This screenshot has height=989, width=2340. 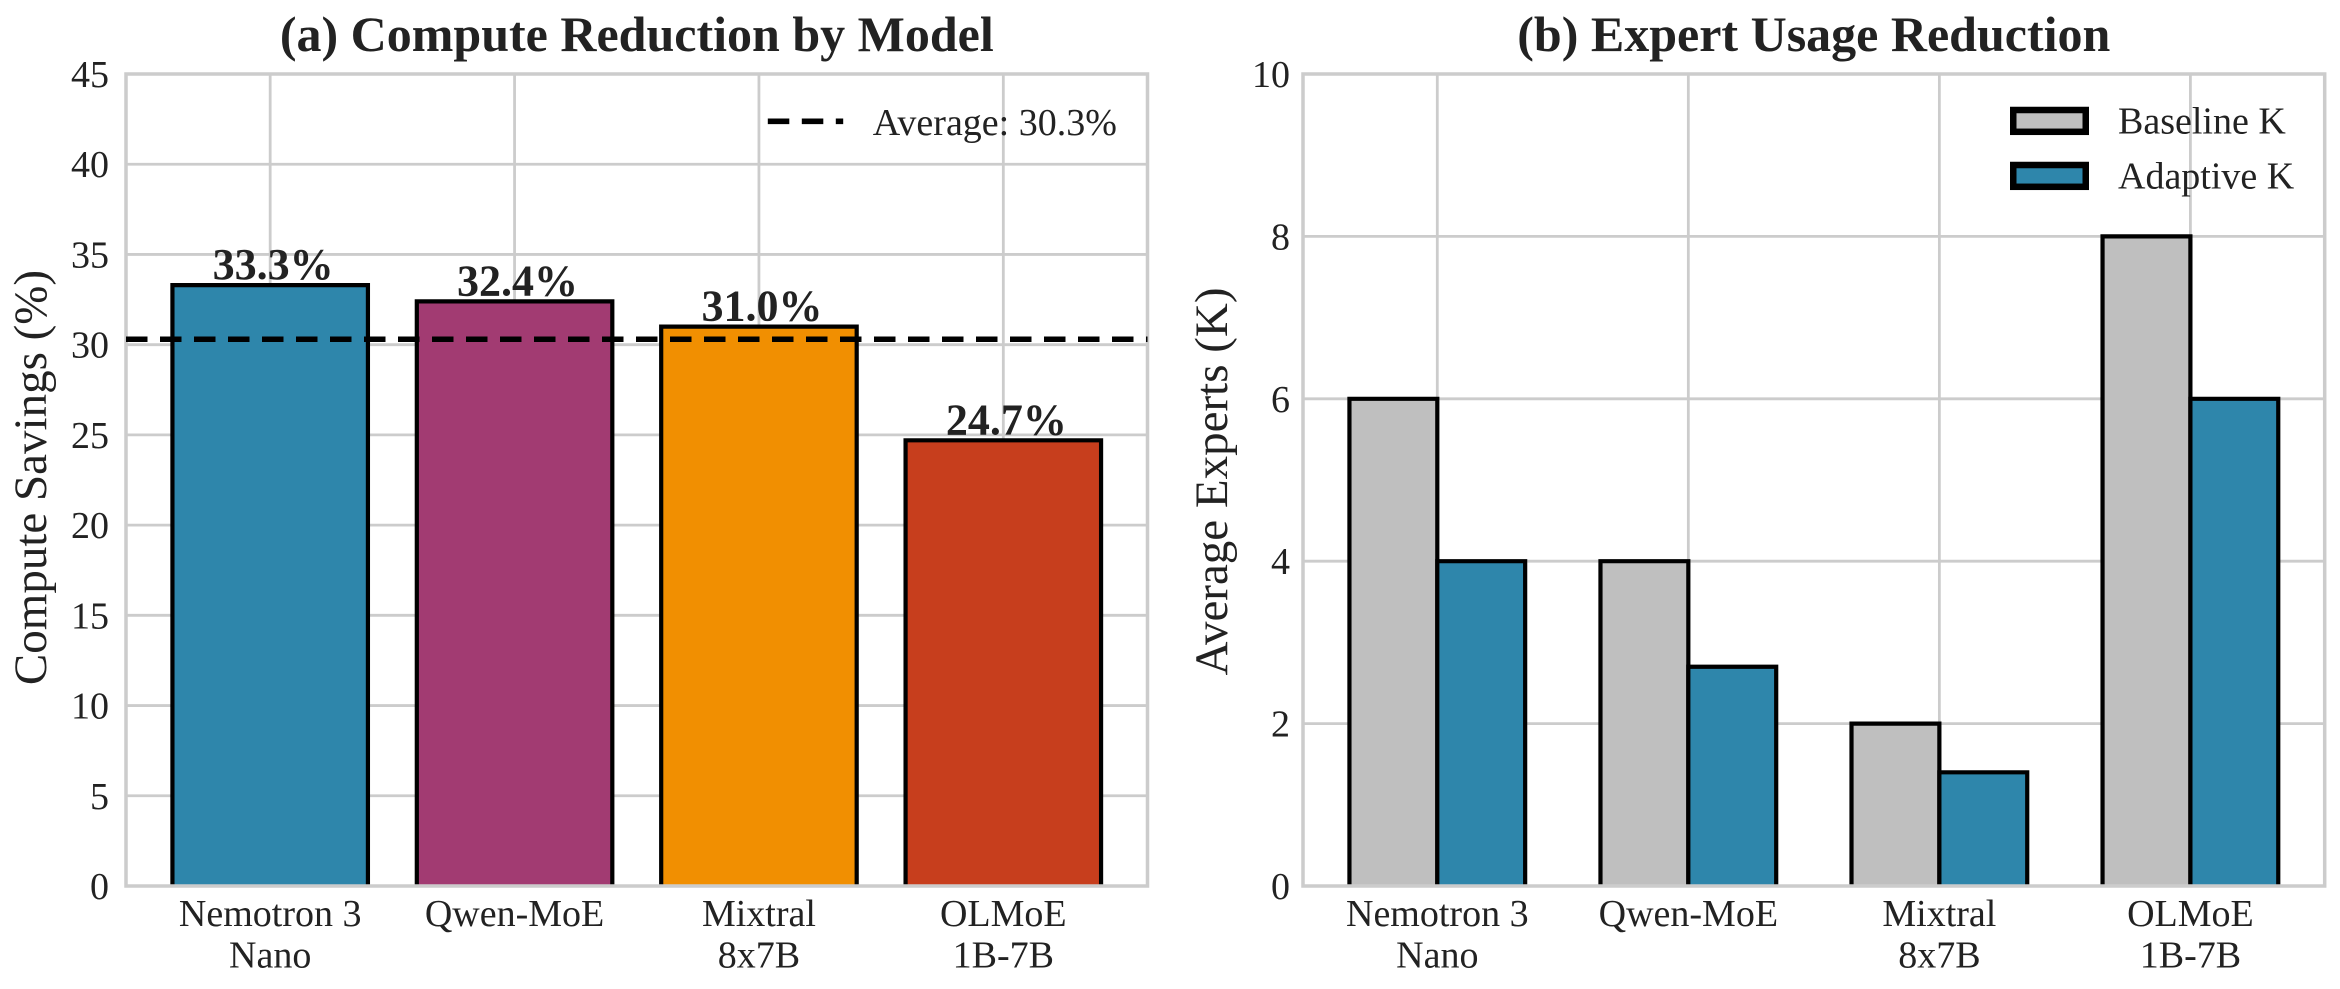 I want to click on svg-text: 35, so click(x=90, y=255).